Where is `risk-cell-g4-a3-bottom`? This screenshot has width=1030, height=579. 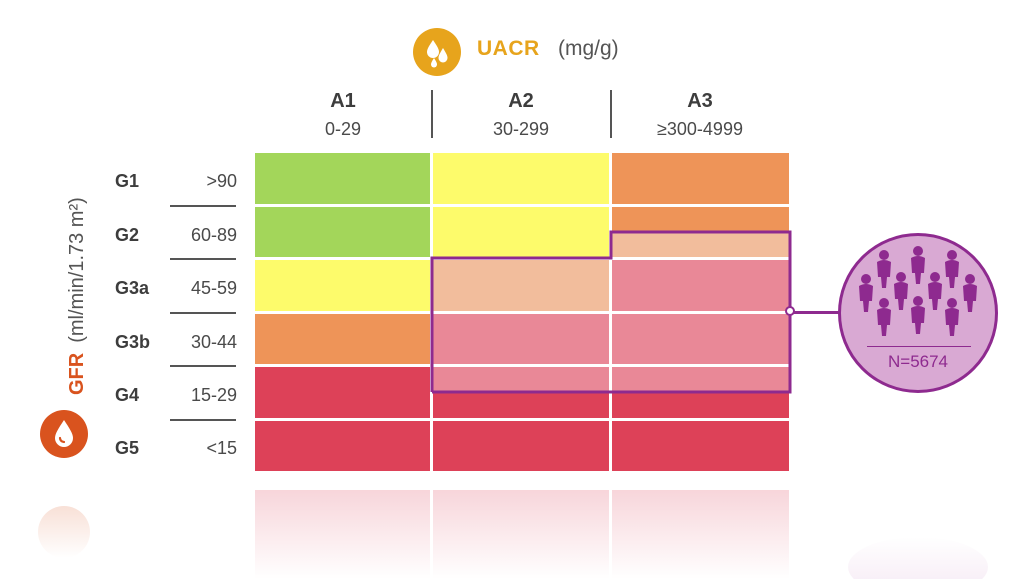 risk-cell-g4-a3-bottom is located at coordinates (700, 405).